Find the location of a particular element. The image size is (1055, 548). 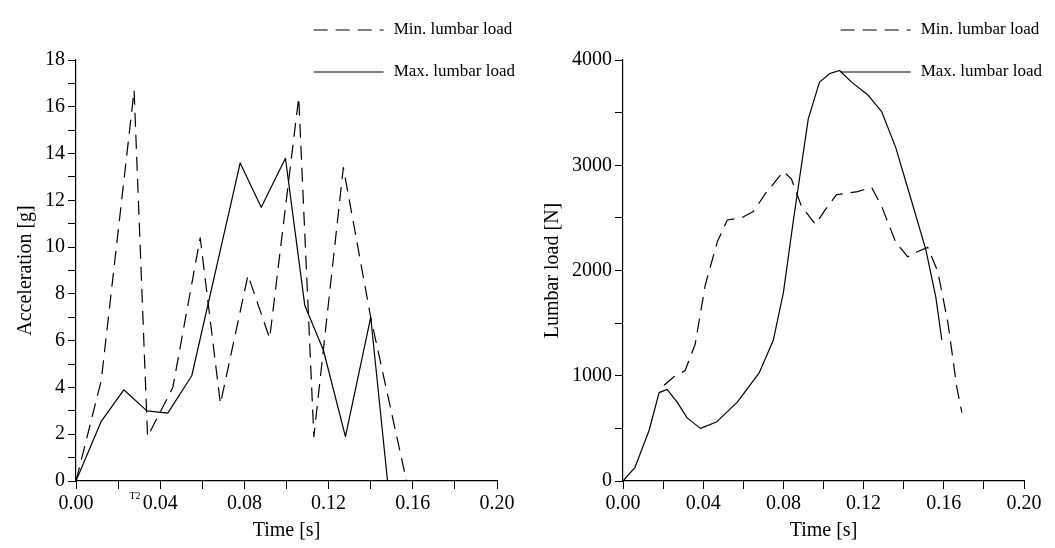

y-tick-label: 16 is located at coordinates (55, 105).